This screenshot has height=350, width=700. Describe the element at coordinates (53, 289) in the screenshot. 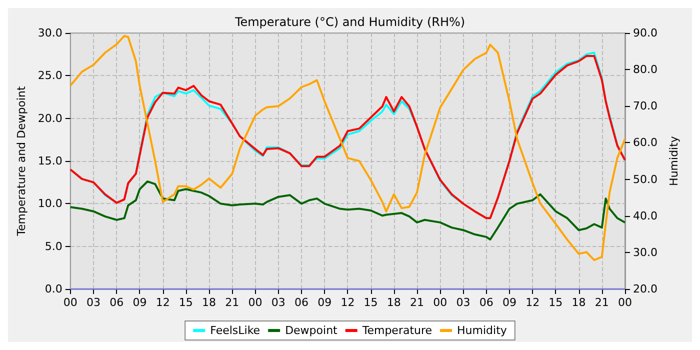

I see `y-tick-label: 0.0` at that location.